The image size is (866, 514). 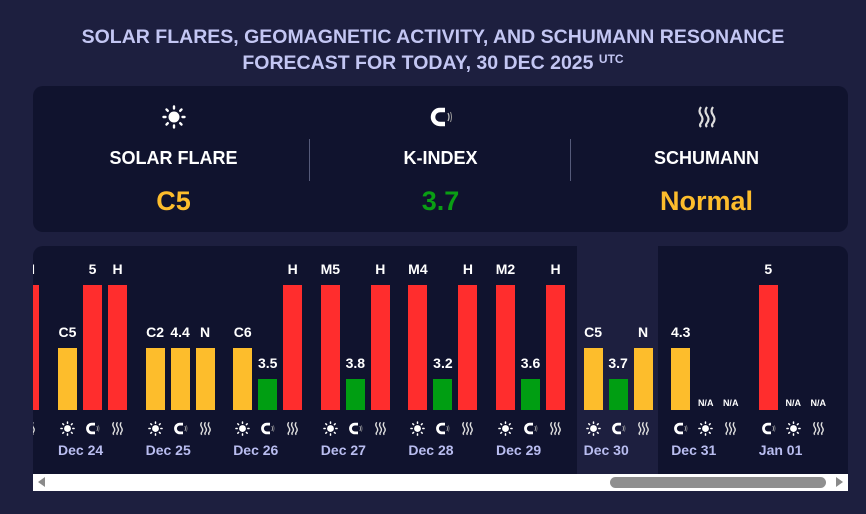 I want to click on horizontal-scrollbar, so click(x=440, y=482).